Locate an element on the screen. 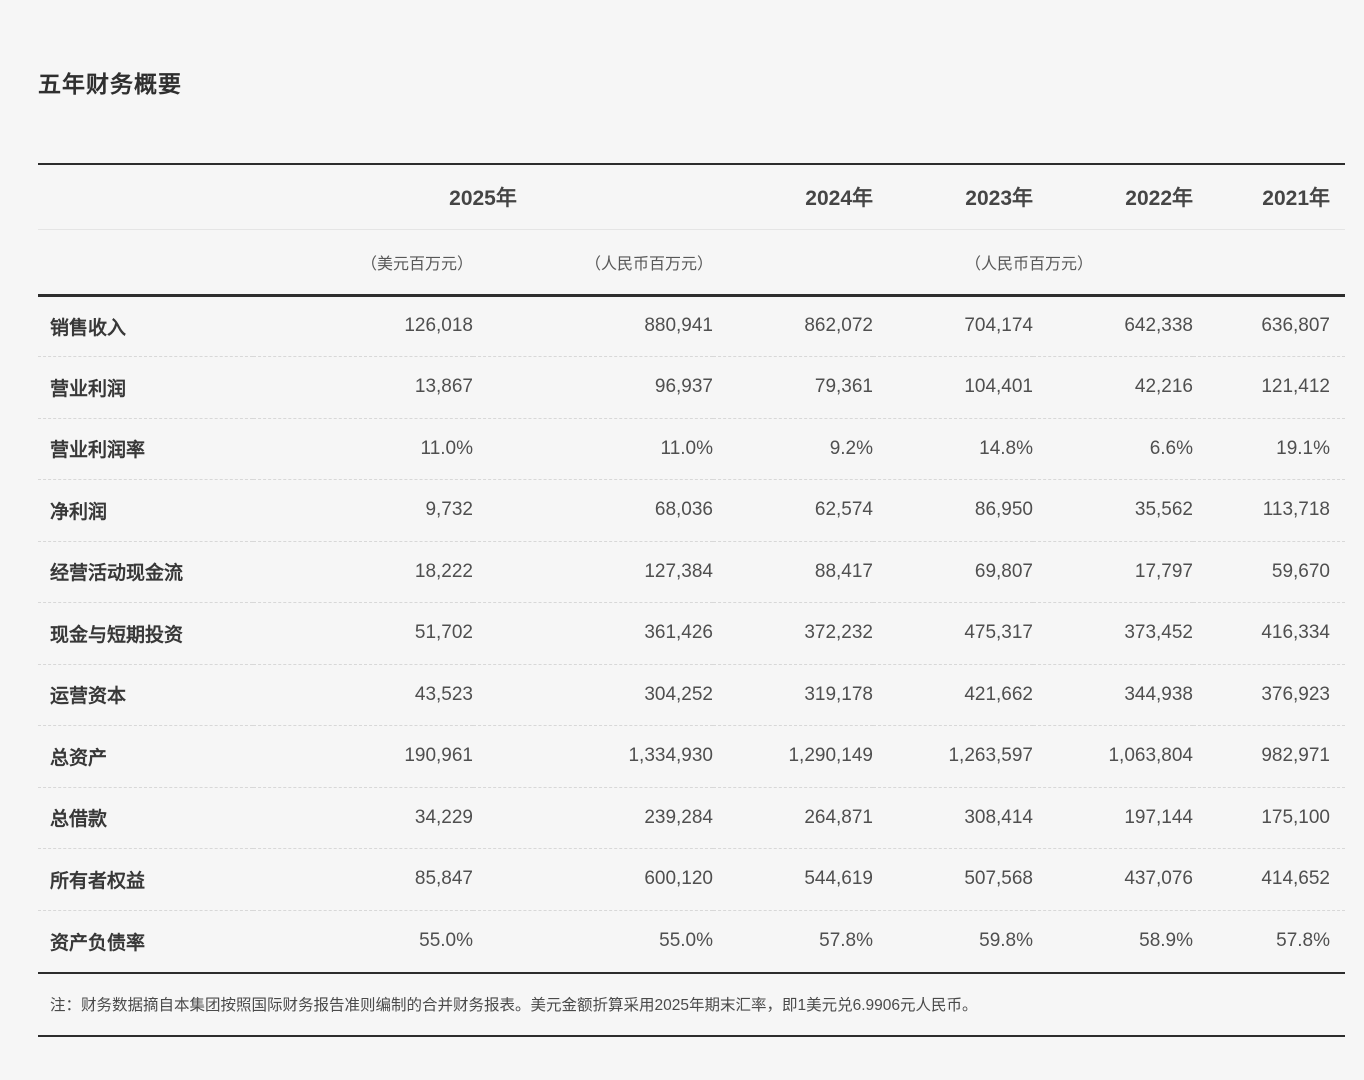  cell-value-2025-rmb: 11.0% is located at coordinates (686, 448).